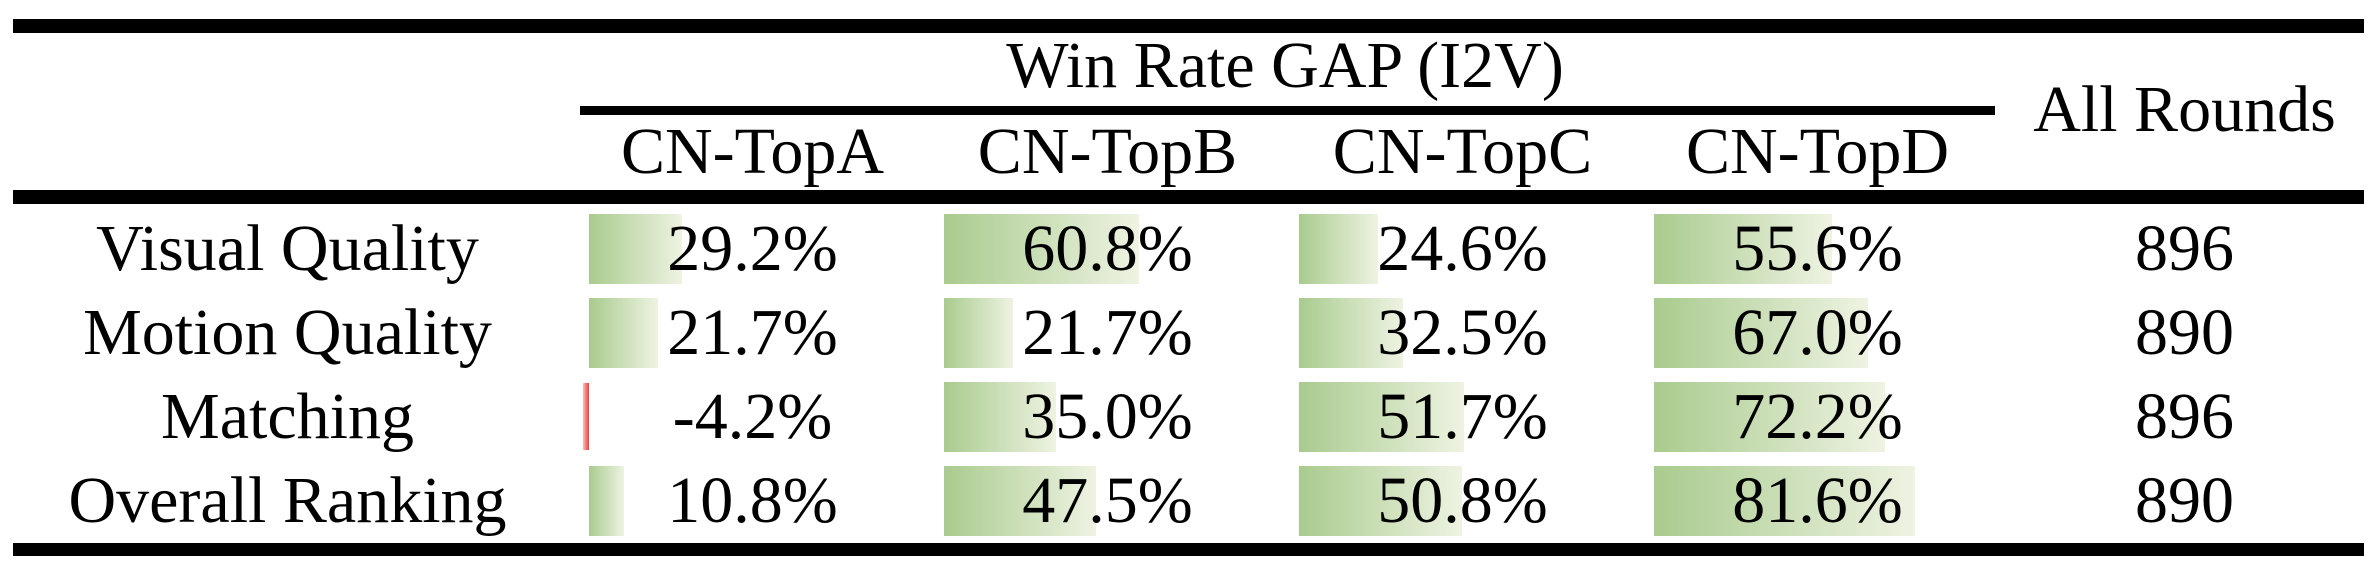 This screenshot has height=570, width=2374. I want to click on value-cell: 50.8%, so click(1462, 501).